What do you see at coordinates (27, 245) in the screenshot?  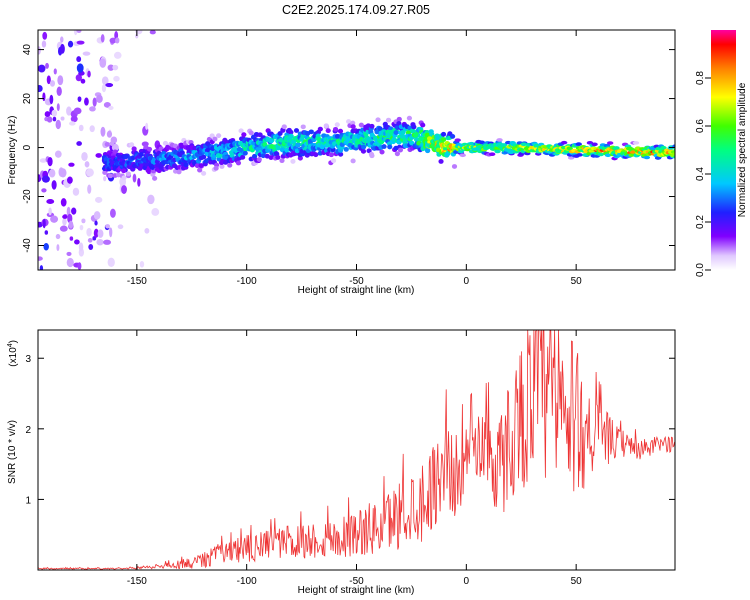 I see `y-tick-label-0: -40` at bounding box center [27, 245].